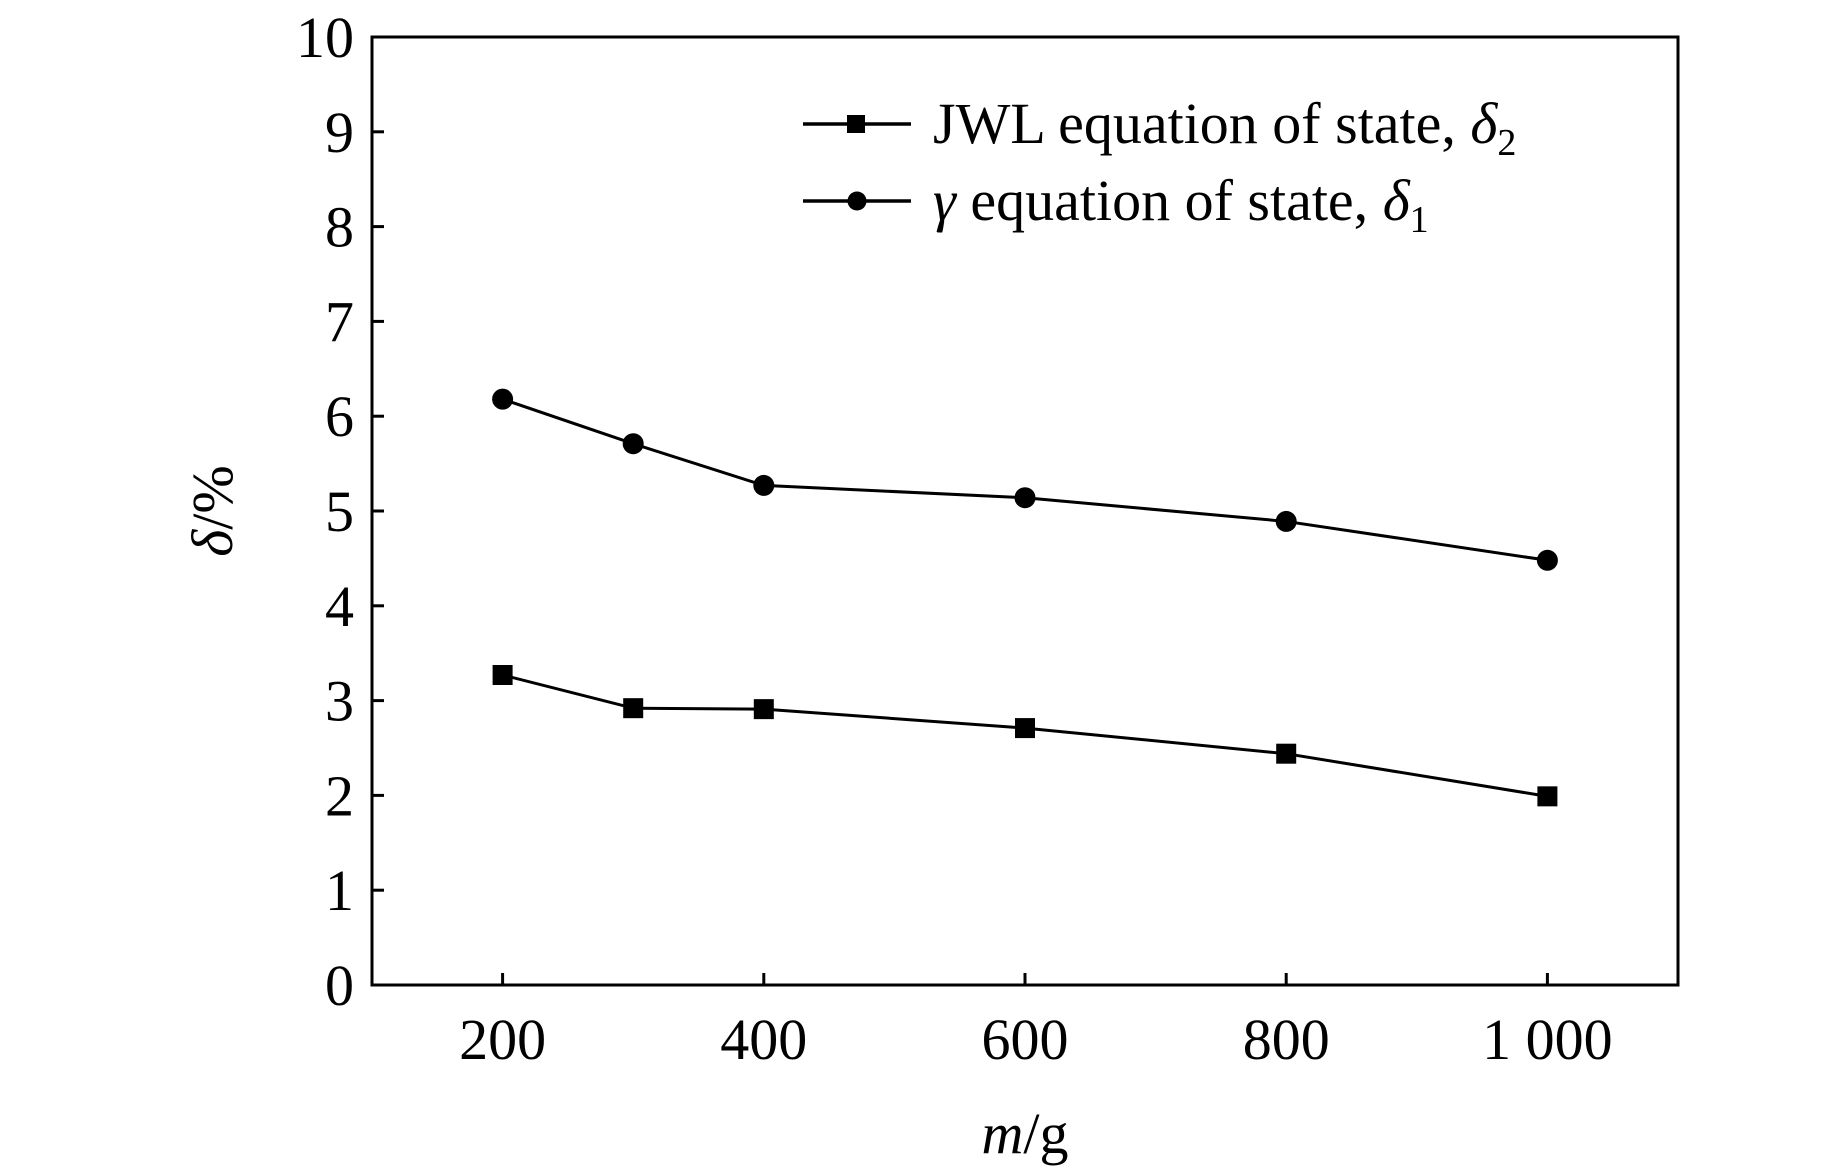 The width and height of the screenshot is (1843, 1169). I want to click on x-axis-title: m/g, so click(1024, 1133).